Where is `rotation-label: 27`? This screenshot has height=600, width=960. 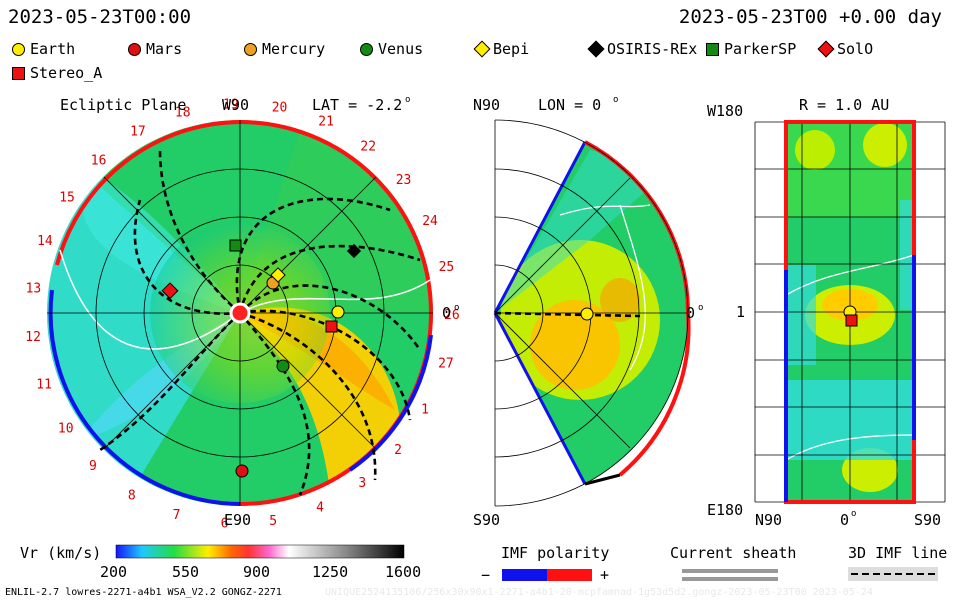
rotation-label: 27 is located at coordinates (446, 364).